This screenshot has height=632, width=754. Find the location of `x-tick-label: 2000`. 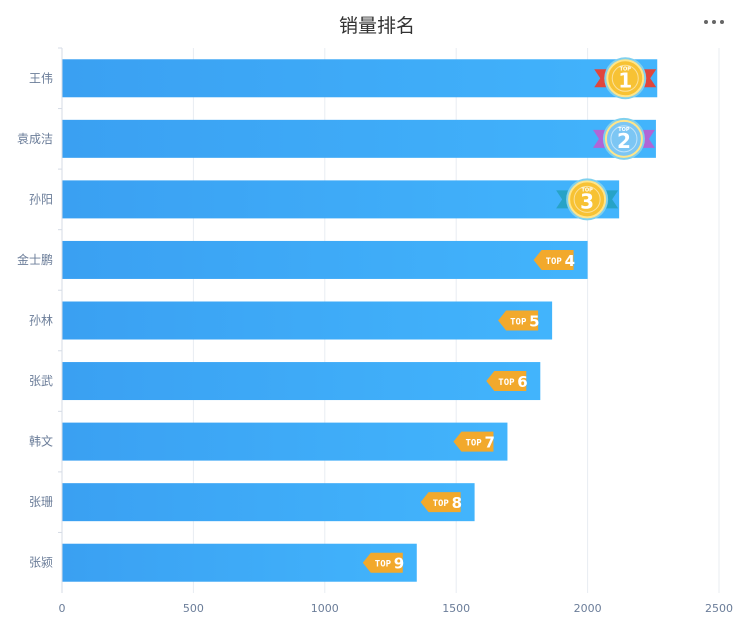

x-tick-label: 2000 is located at coordinates (588, 608).